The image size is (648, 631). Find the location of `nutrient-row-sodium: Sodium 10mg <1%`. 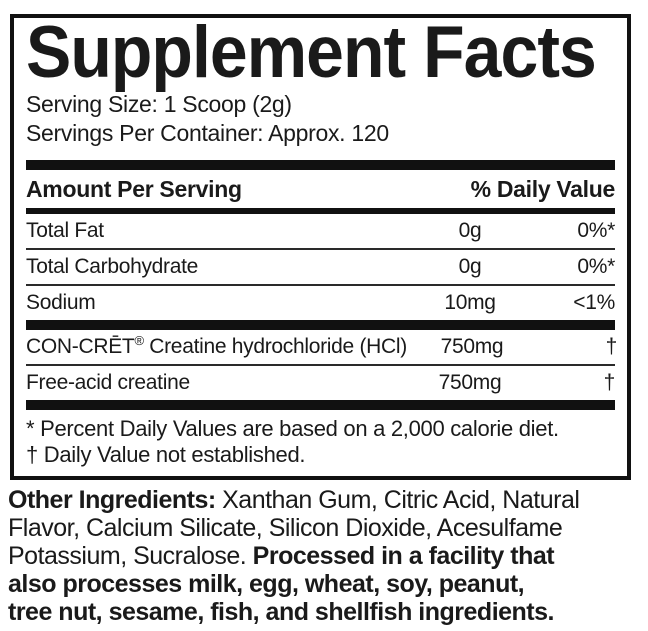

nutrient-row-sodium: Sodium 10mg <1% is located at coordinates (320, 303).